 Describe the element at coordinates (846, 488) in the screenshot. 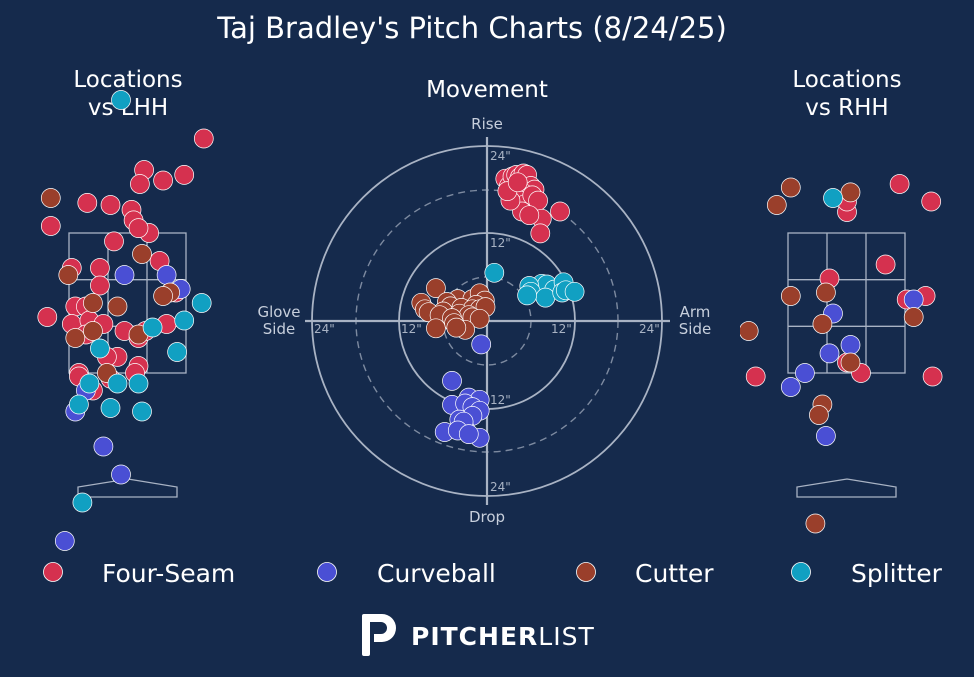

I see `rhh-home-plate` at that location.